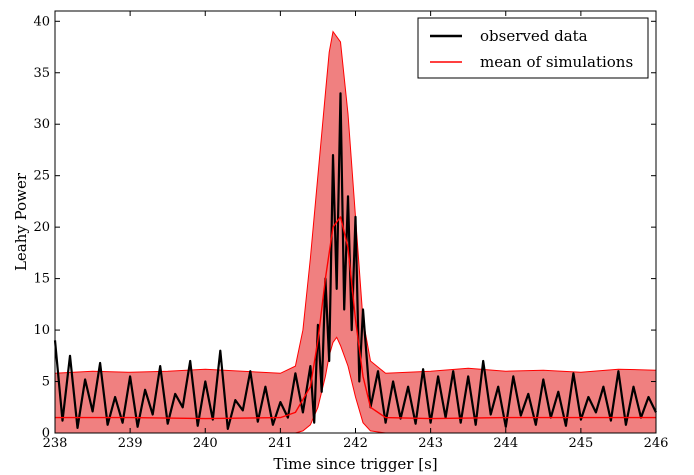 Image resolution: width=694 pixels, height=475 pixels. What do you see at coordinates (41, 227) in the screenshot?
I see `y-tick-label: 20` at bounding box center [41, 227].